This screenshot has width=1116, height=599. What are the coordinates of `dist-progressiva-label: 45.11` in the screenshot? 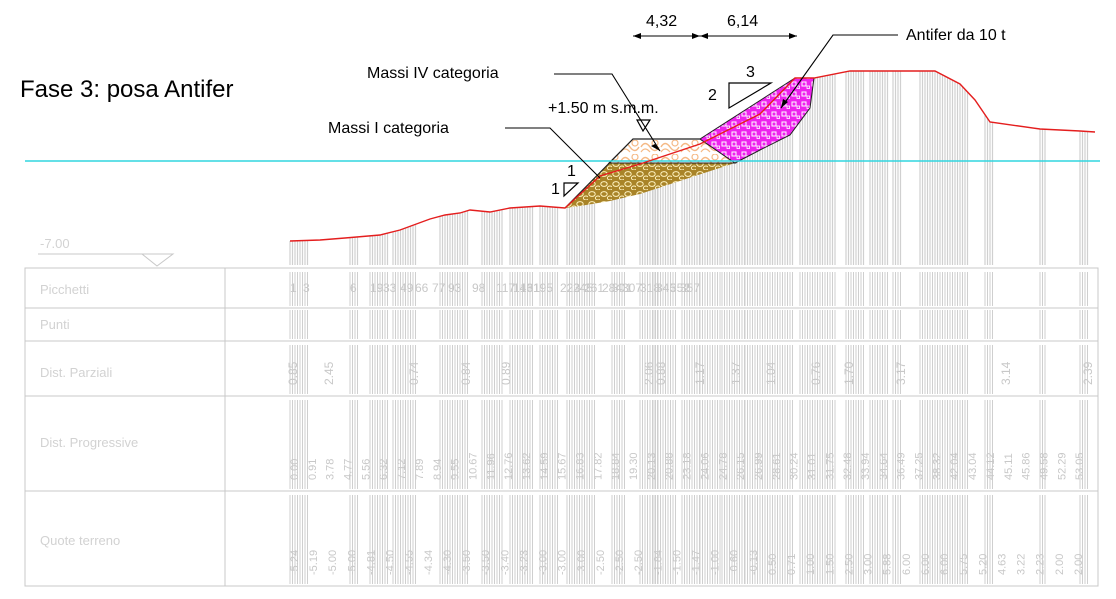 It's located at (1009, 466).